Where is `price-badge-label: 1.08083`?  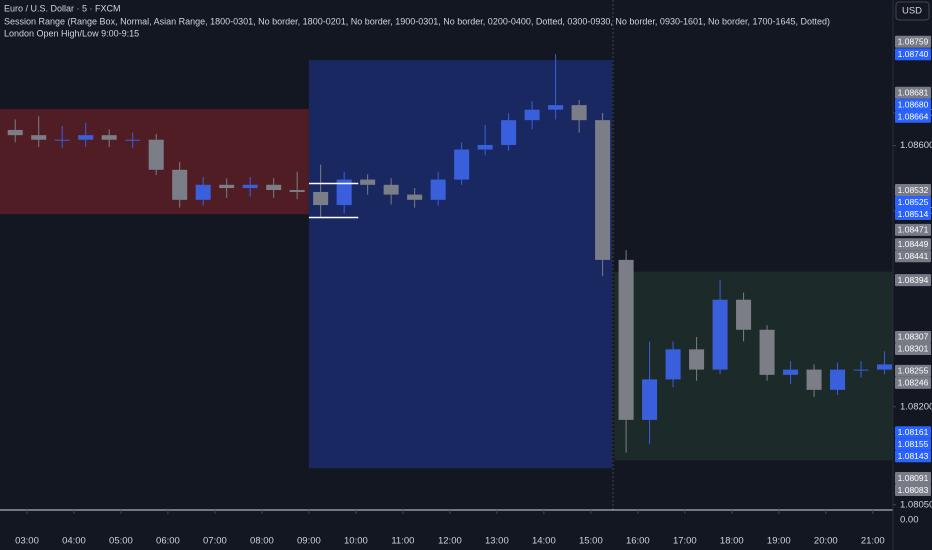 price-badge-label: 1.08083 is located at coordinates (913, 490).